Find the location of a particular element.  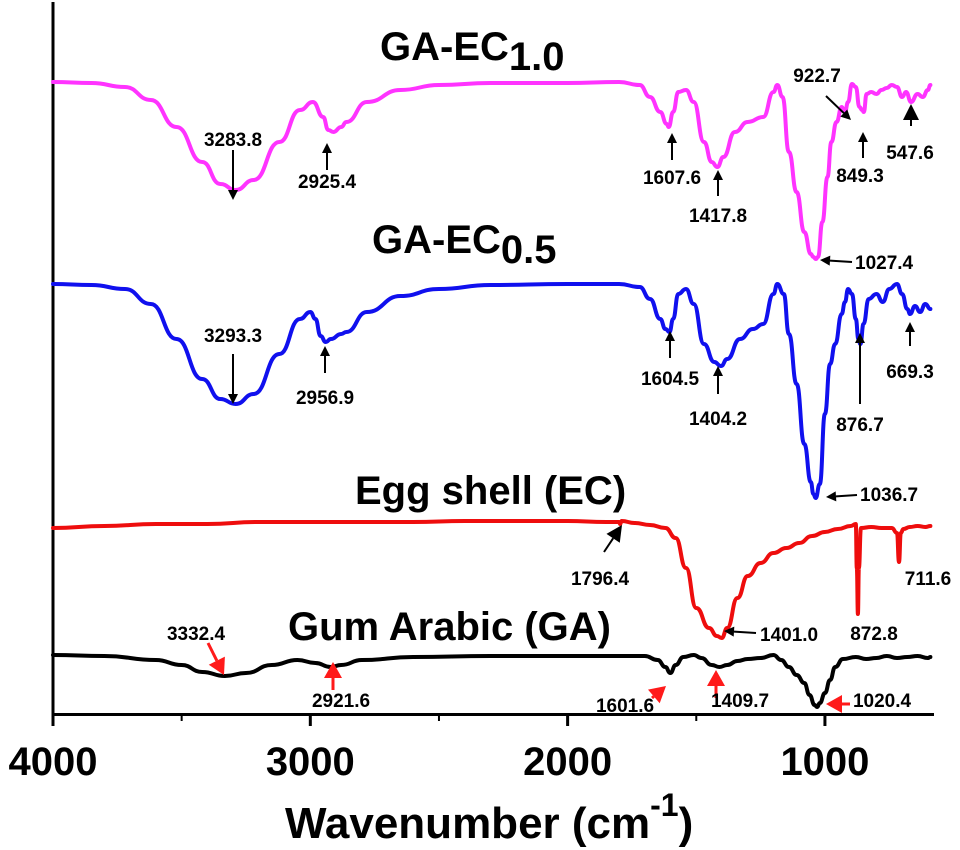

peak-annotation-711-6: 711.6 is located at coordinates (928, 579).